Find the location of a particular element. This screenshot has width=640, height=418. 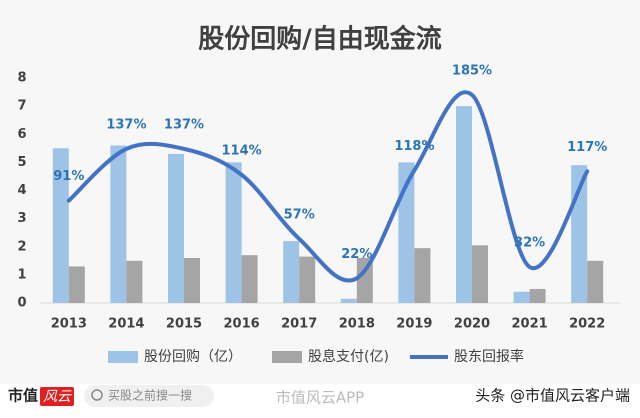

y-tick-label: 5 is located at coordinates (21, 162).